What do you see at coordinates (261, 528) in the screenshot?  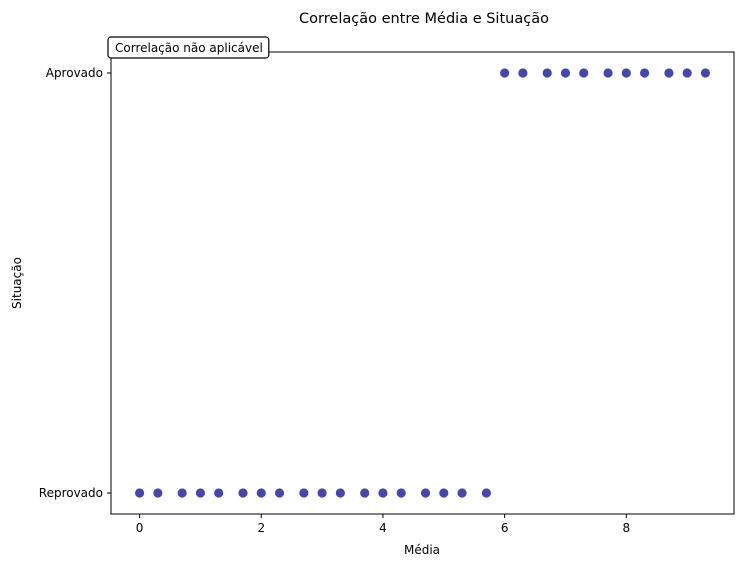 I see `x-tick-label: 2` at bounding box center [261, 528].